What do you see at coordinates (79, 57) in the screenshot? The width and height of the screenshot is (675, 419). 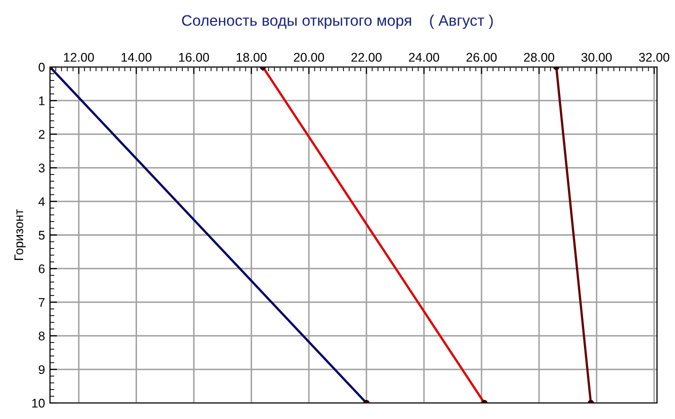 I see `x-tick-label: 12.00` at bounding box center [79, 57].